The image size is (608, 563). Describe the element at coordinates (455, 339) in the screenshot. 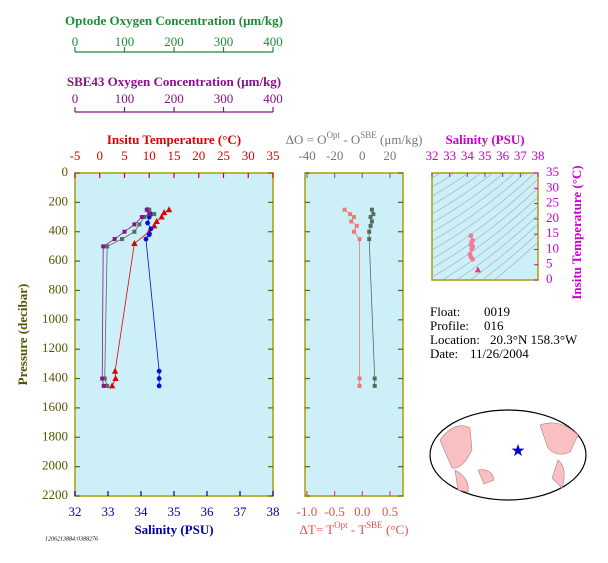

I see `info-label: Location:` at that location.